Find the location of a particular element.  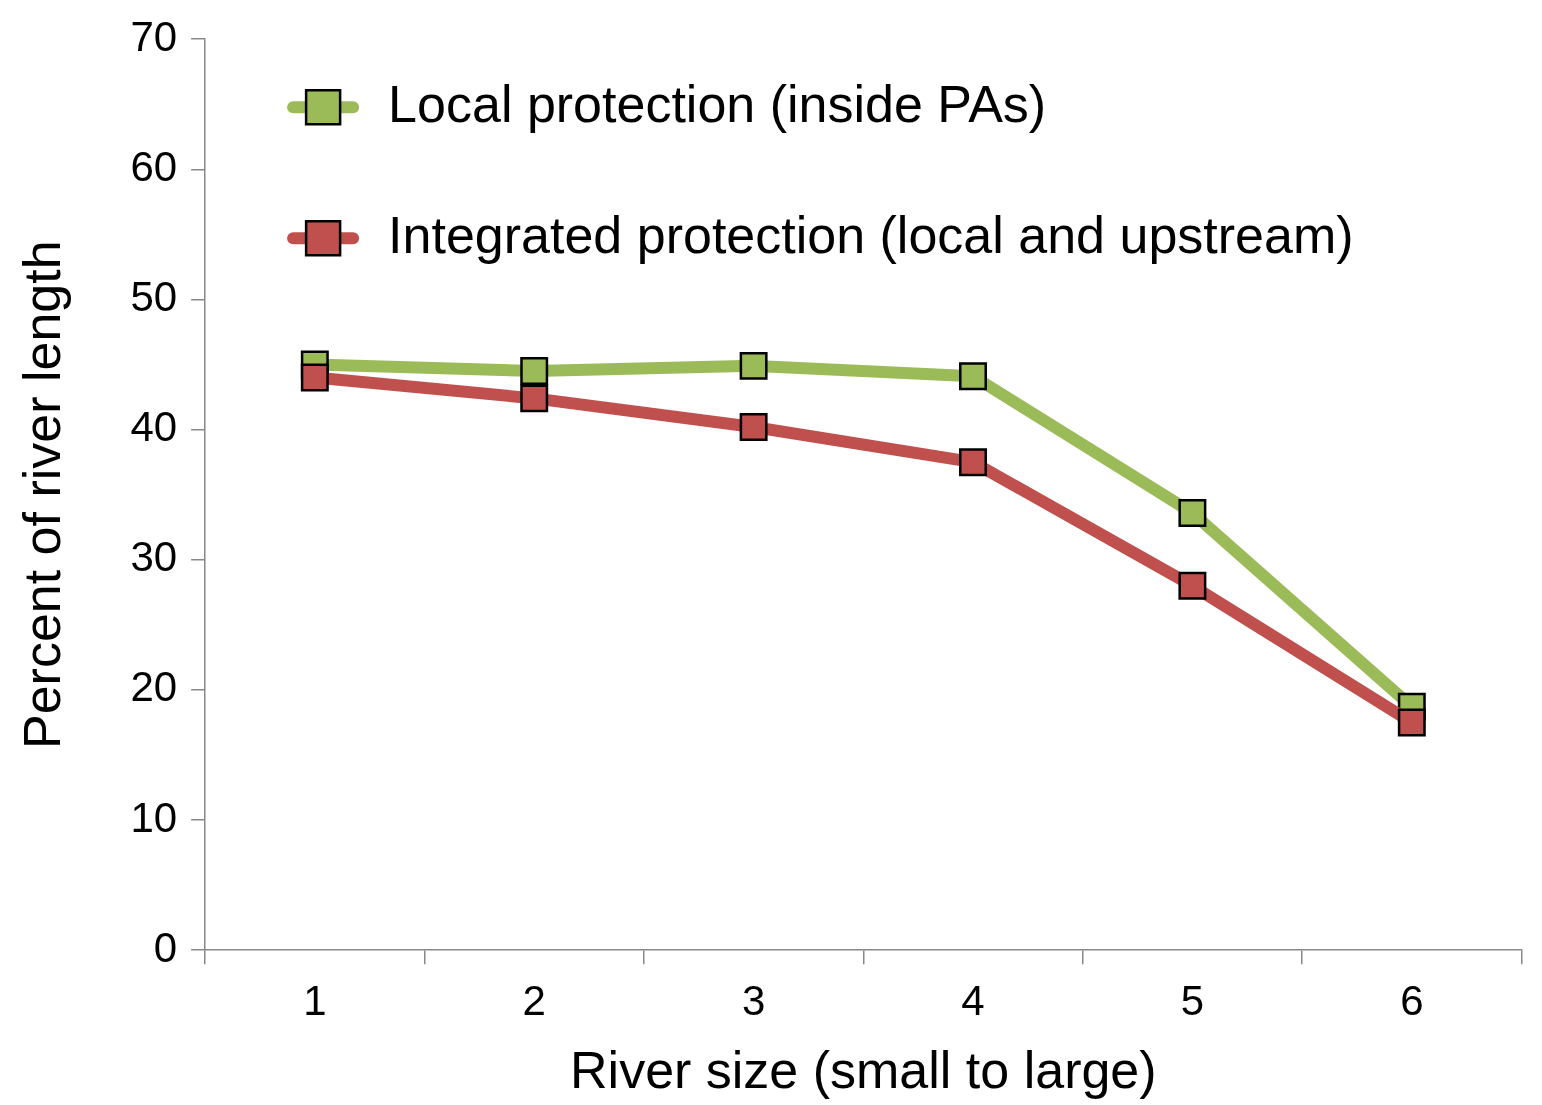

y-tick-label: 0 is located at coordinates (165, 947).